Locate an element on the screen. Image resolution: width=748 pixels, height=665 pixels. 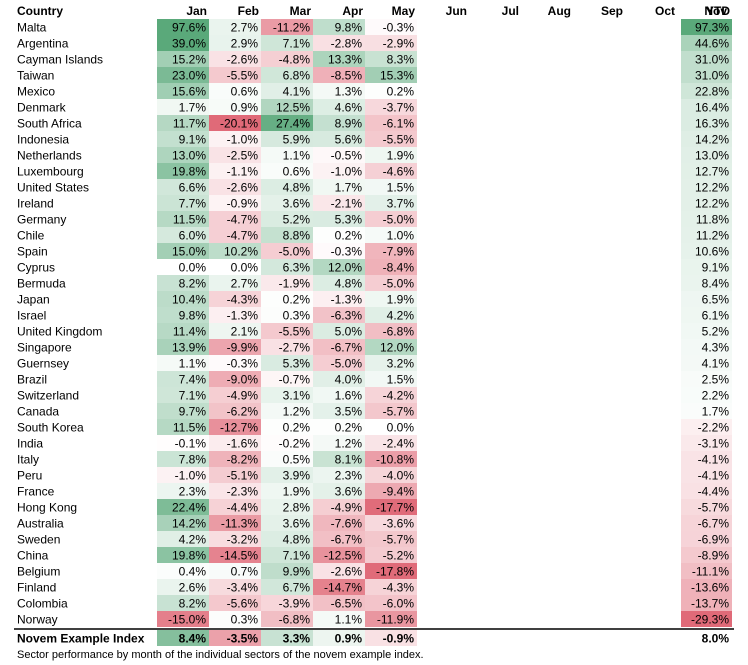
column-header-nov: Nov is located at coordinates (715, 11).